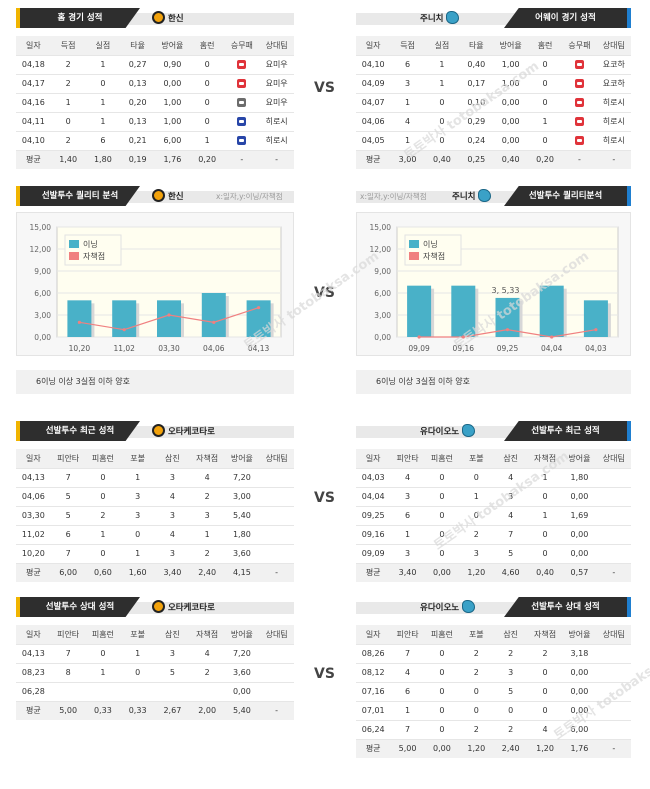  I want to click on y-tick-label: 12,00, so click(41, 249).